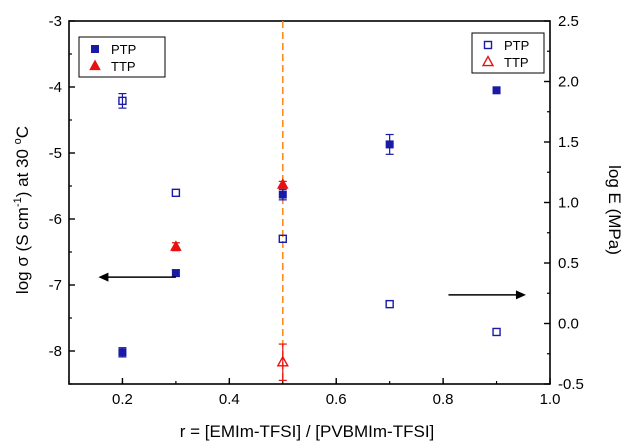 The height and width of the screenshot is (444, 627). What do you see at coordinates (568, 263) in the screenshot?
I see `y-right-tick-label: 0.5` at bounding box center [568, 263].